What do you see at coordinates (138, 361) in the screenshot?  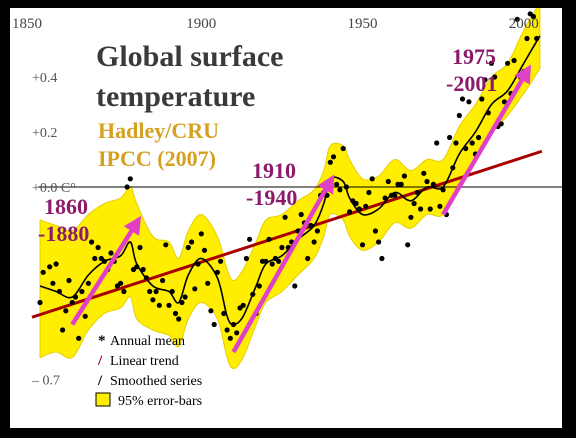 I see `legend-item: / Linear trend` at bounding box center [138, 361].